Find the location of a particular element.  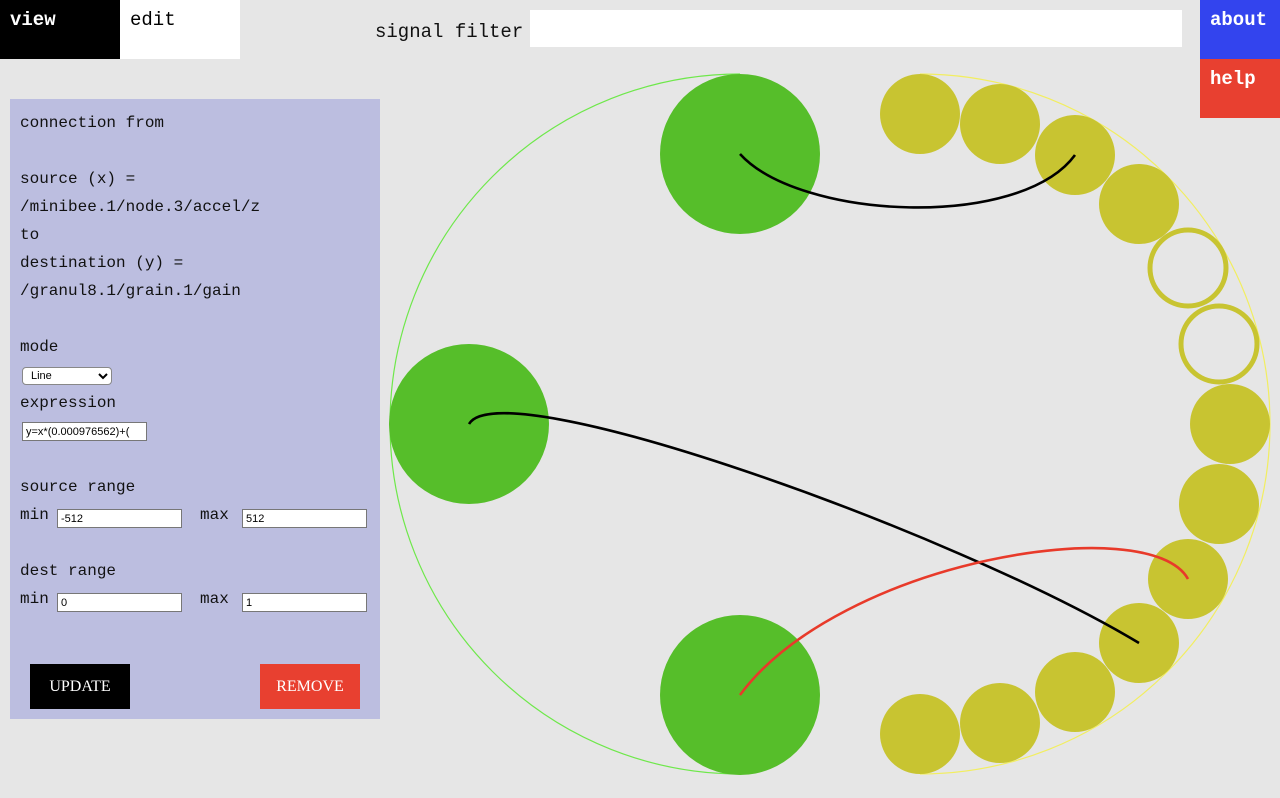

destination-label: destination (y) = is located at coordinates (102, 263).